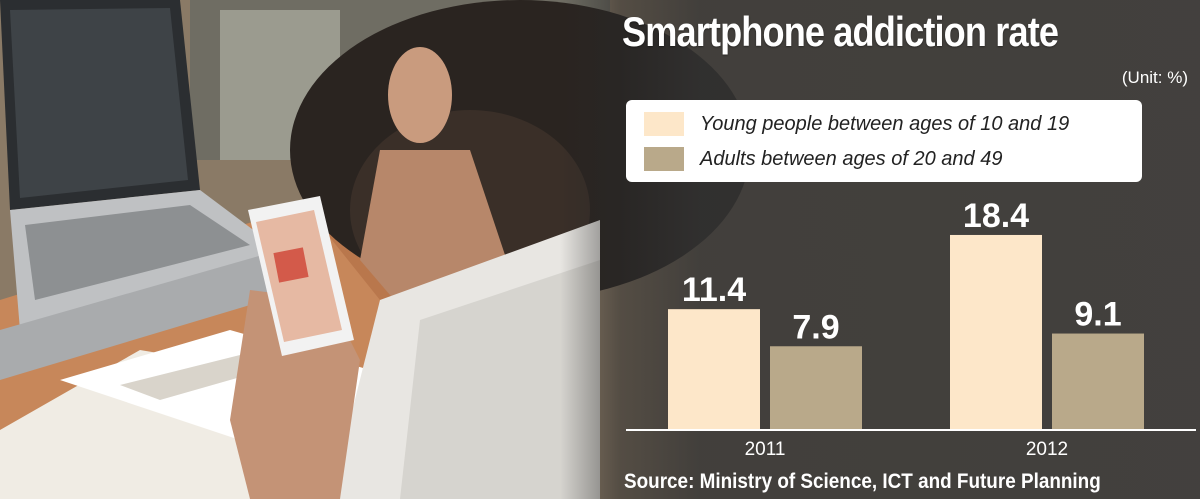 This screenshot has height=499, width=1200. I want to click on data-label-2011-series-0: 11.4, so click(714, 290).